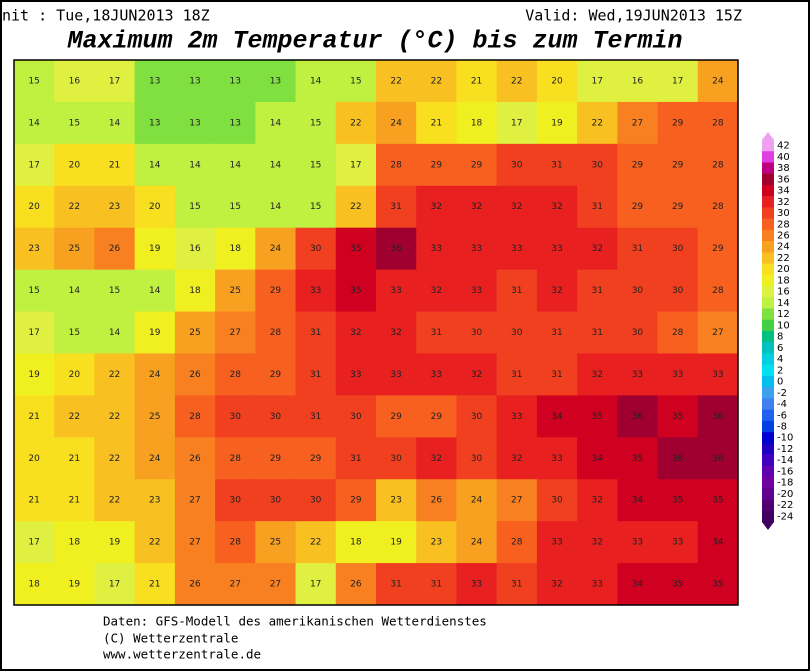  What do you see at coordinates (785, 505) in the screenshot?
I see `colorbar-label: -22` at bounding box center [785, 505].